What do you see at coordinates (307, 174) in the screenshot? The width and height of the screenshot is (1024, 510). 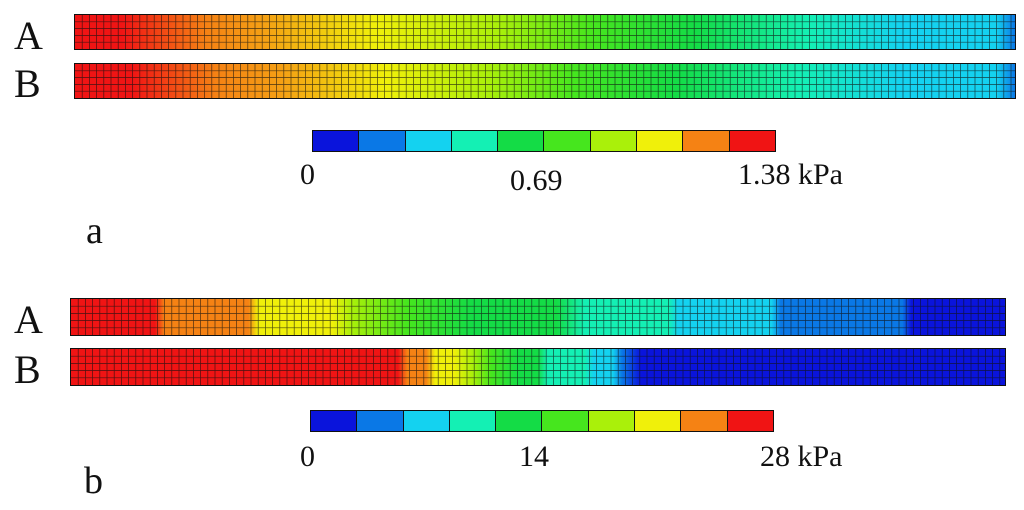 I see `scale-a-min-label: 0` at bounding box center [307, 174].